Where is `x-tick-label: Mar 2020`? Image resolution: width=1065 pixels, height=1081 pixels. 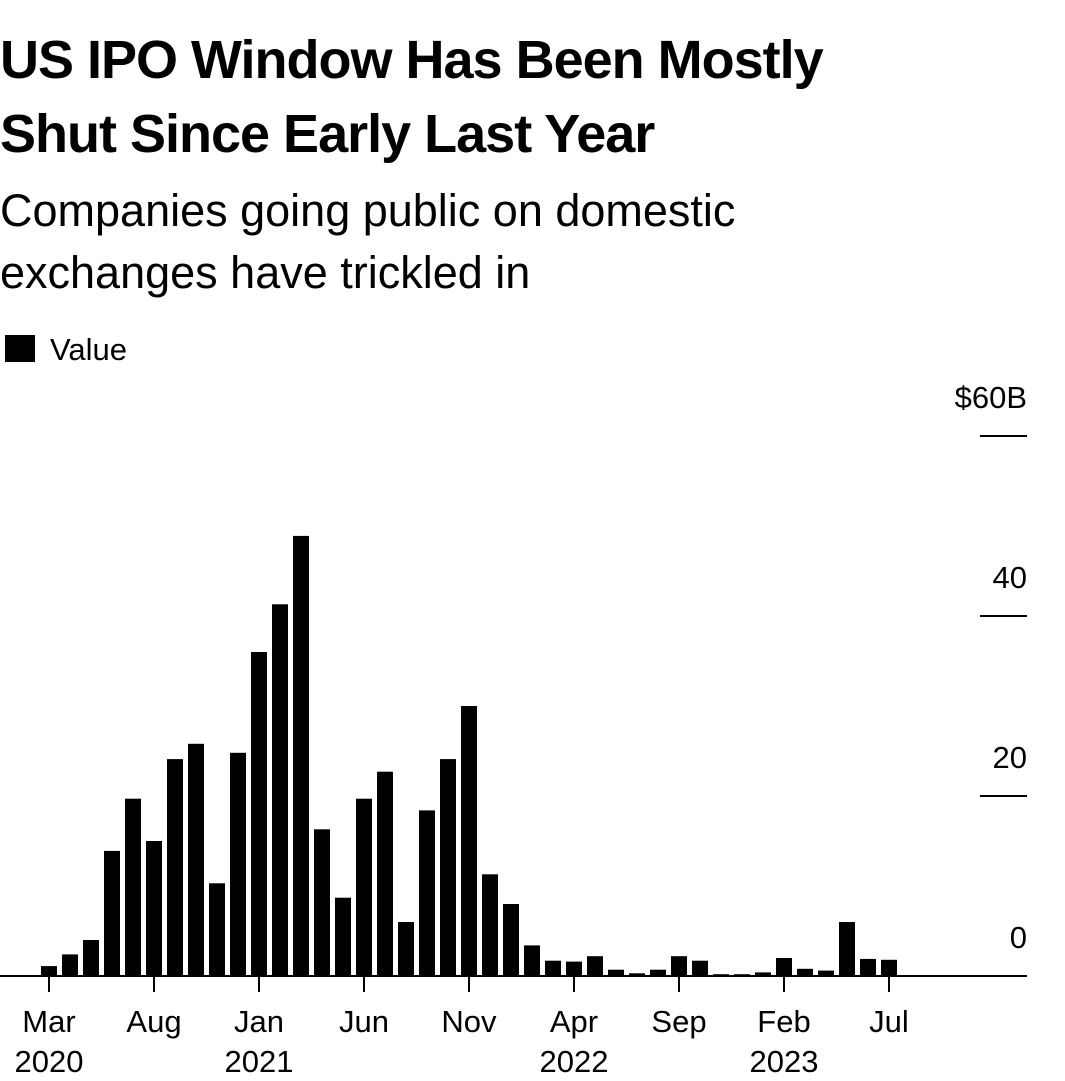 x-tick-label: Mar 2020 is located at coordinates (49, 1041).